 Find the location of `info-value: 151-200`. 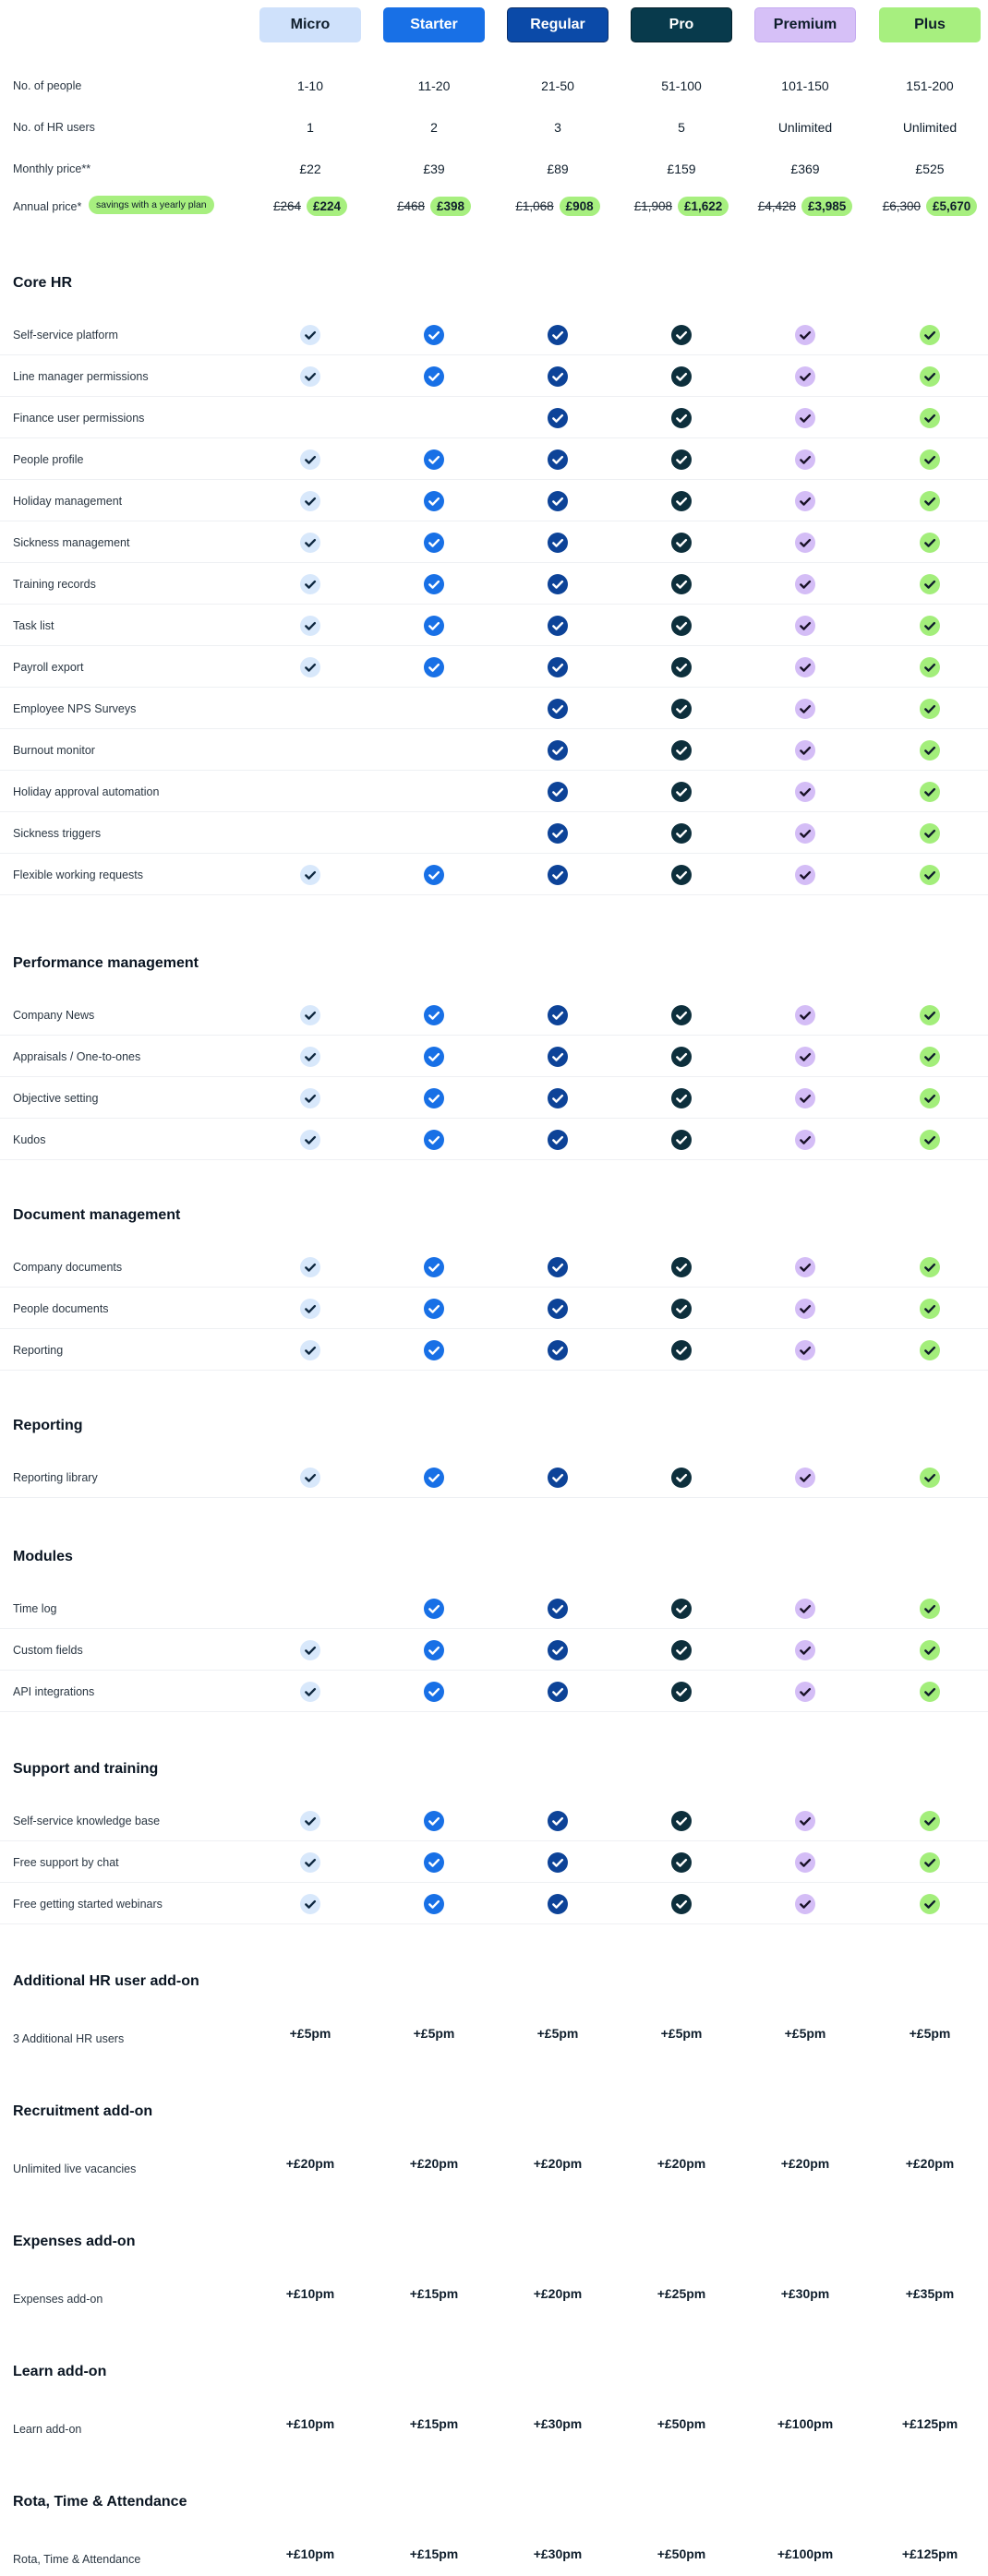

info-value: 151-200 is located at coordinates (930, 85).